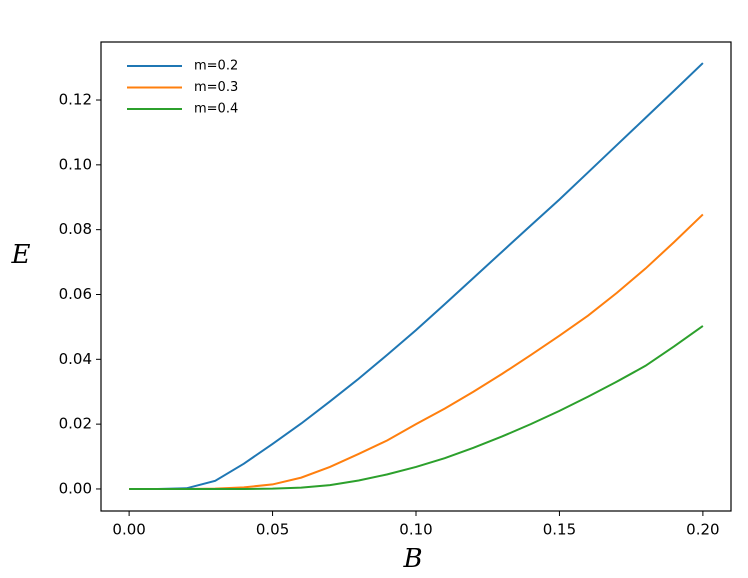  What do you see at coordinates (75, 100) in the screenshot?
I see `y-tick-label: 0.12` at bounding box center [75, 100].